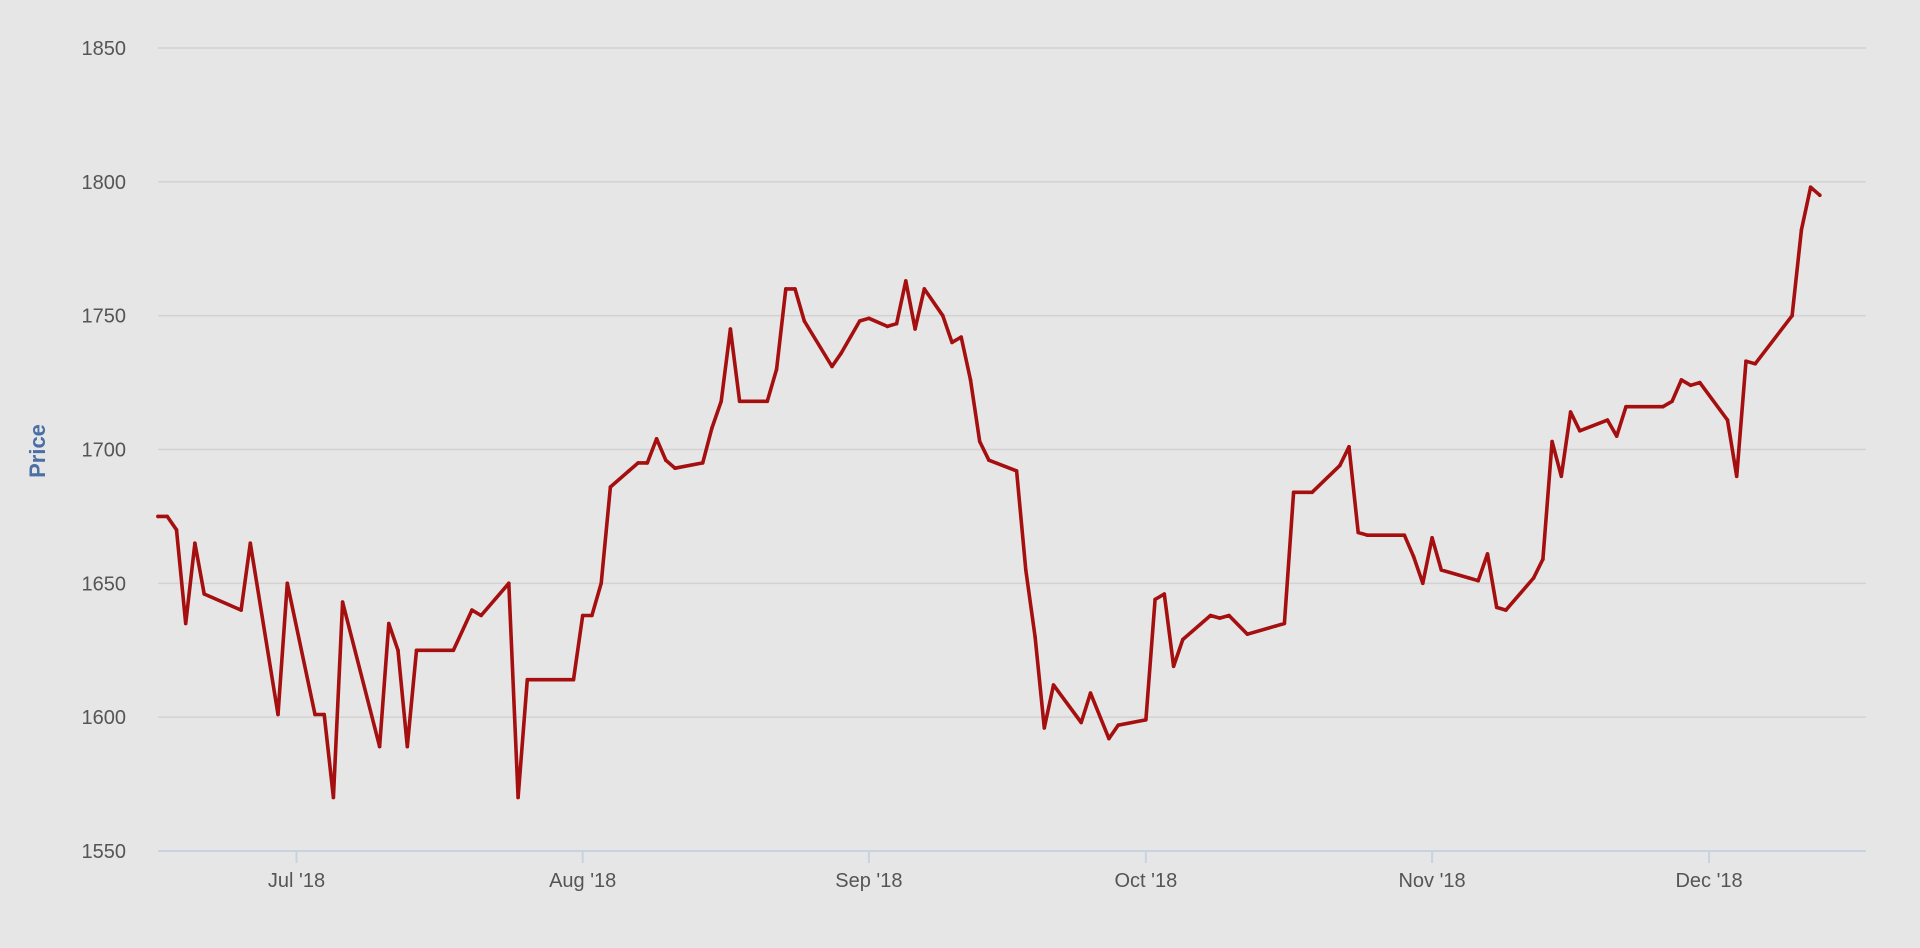  Describe the element at coordinates (1431, 881) in the screenshot. I see `x-tick-label: Nov '18` at that location.